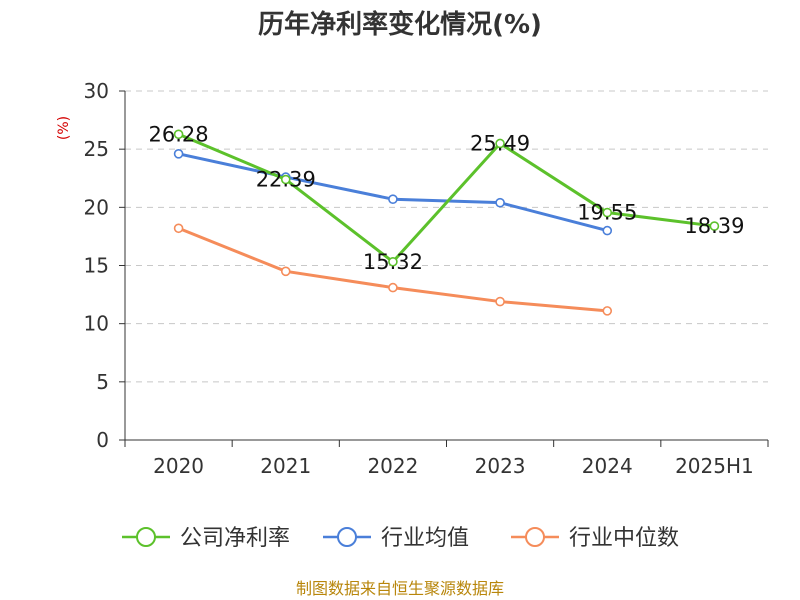 This screenshot has height=600, width=800. Describe the element at coordinates (500, 466) in the screenshot. I see `x-tick-label: 2023` at that location.